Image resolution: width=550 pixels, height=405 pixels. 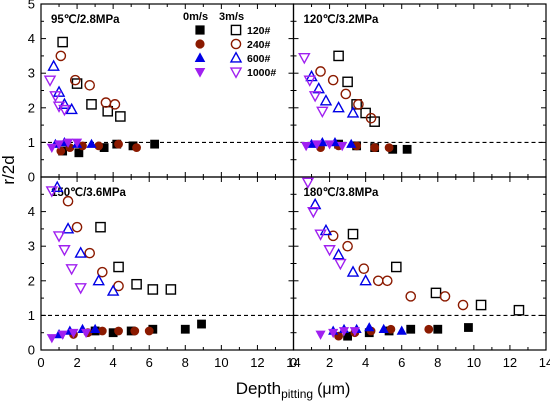 I want to click on panel-title: 120℃/3.2MPa, so click(x=342, y=19).